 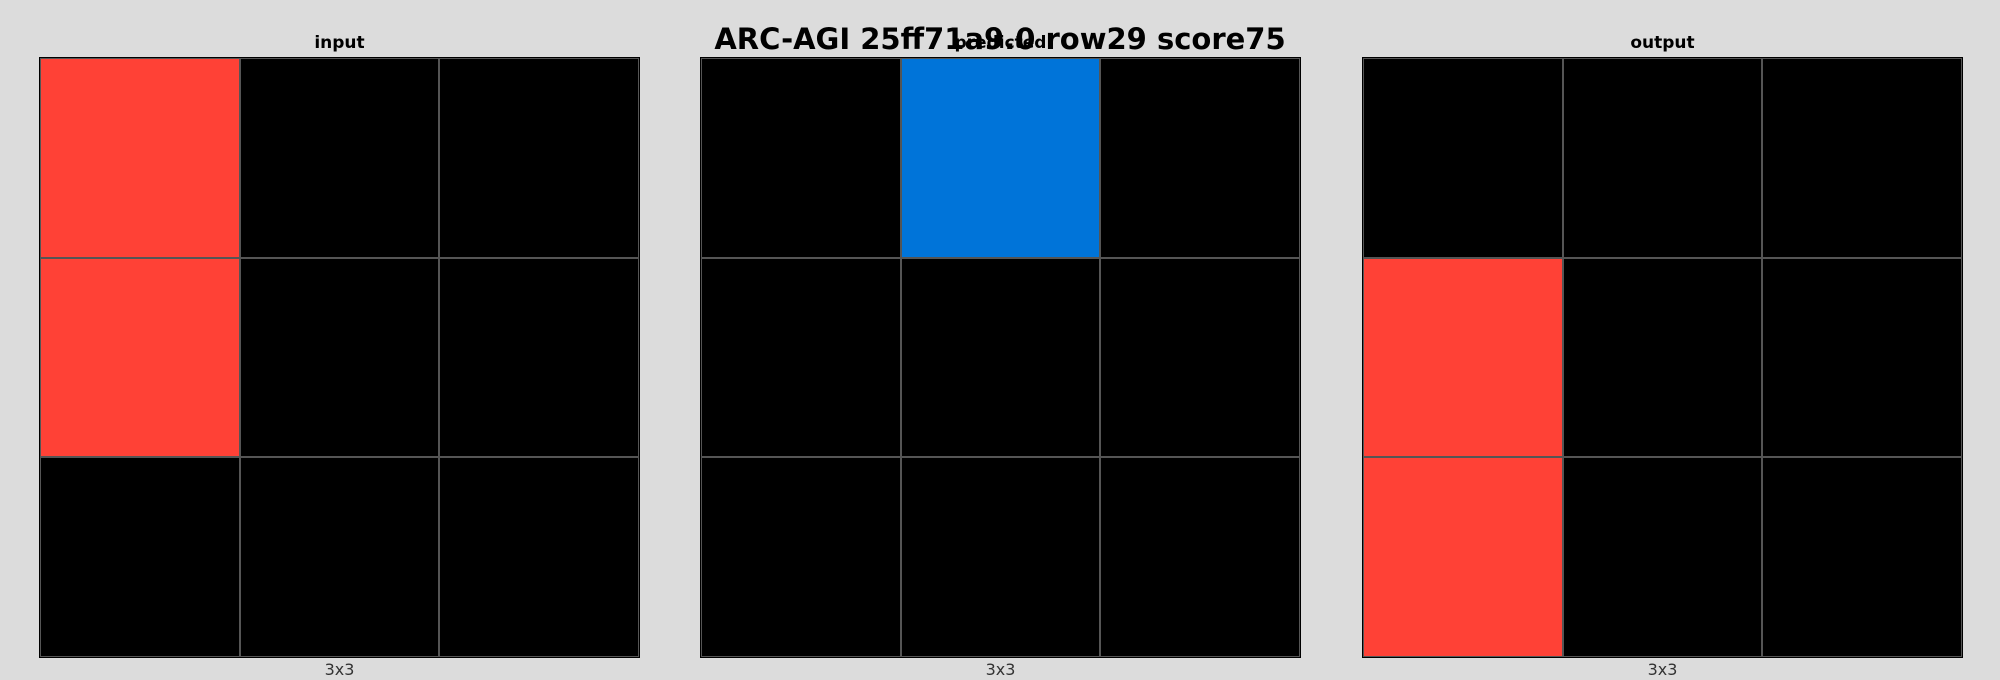 I want to click on panel-title: input, so click(x=339, y=43).